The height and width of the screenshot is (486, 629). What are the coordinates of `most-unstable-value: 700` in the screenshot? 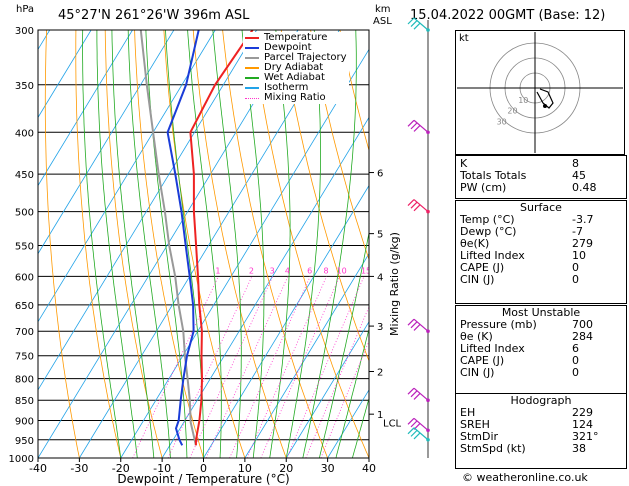 It's located at (582, 324).